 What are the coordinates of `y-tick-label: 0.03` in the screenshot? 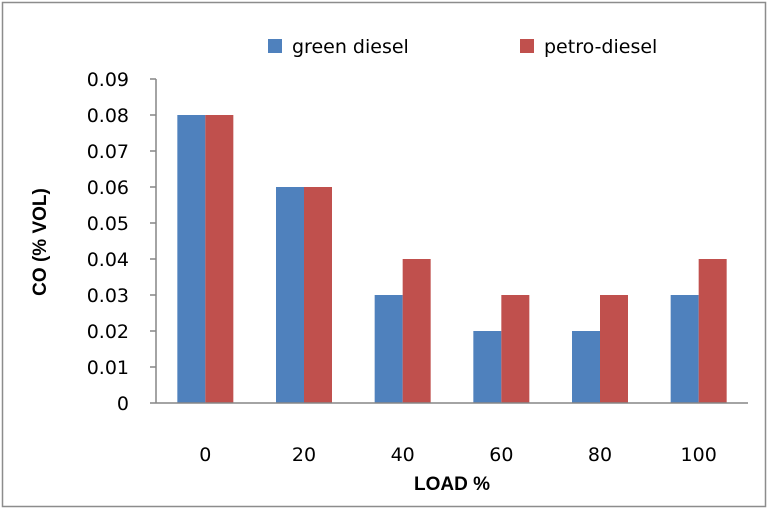 It's located at (108, 296).